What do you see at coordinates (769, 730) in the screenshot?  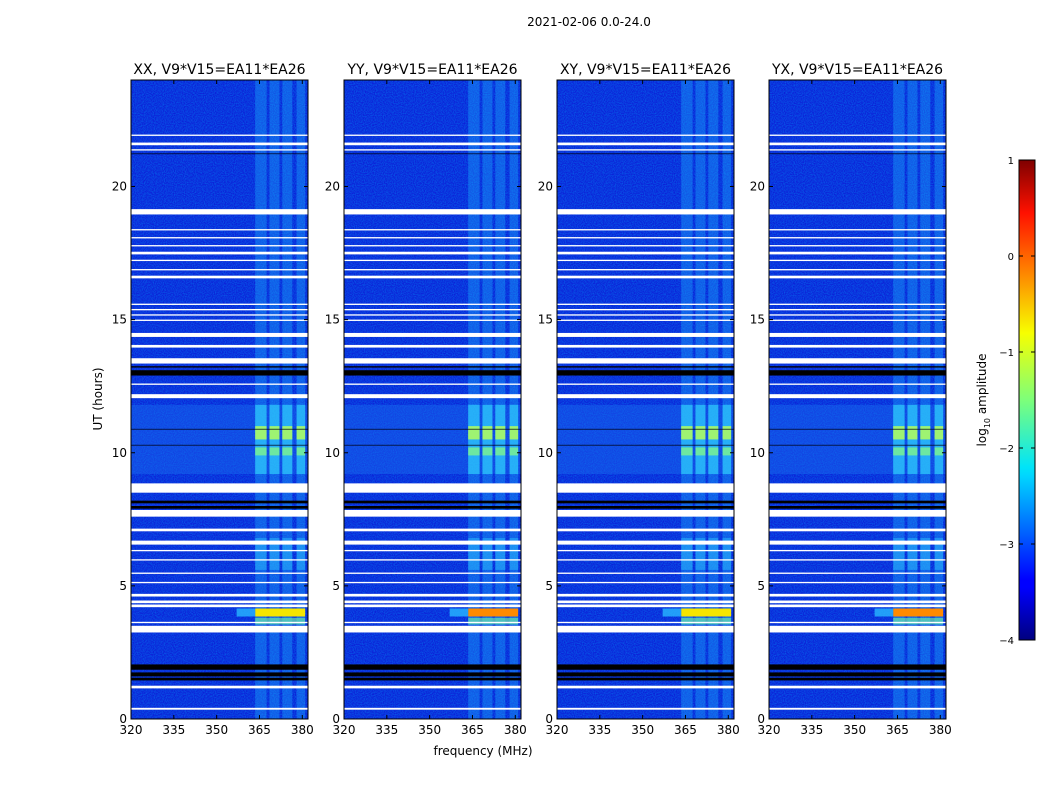 I see `x-tick-label: 320` at bounding box center [769, 730].